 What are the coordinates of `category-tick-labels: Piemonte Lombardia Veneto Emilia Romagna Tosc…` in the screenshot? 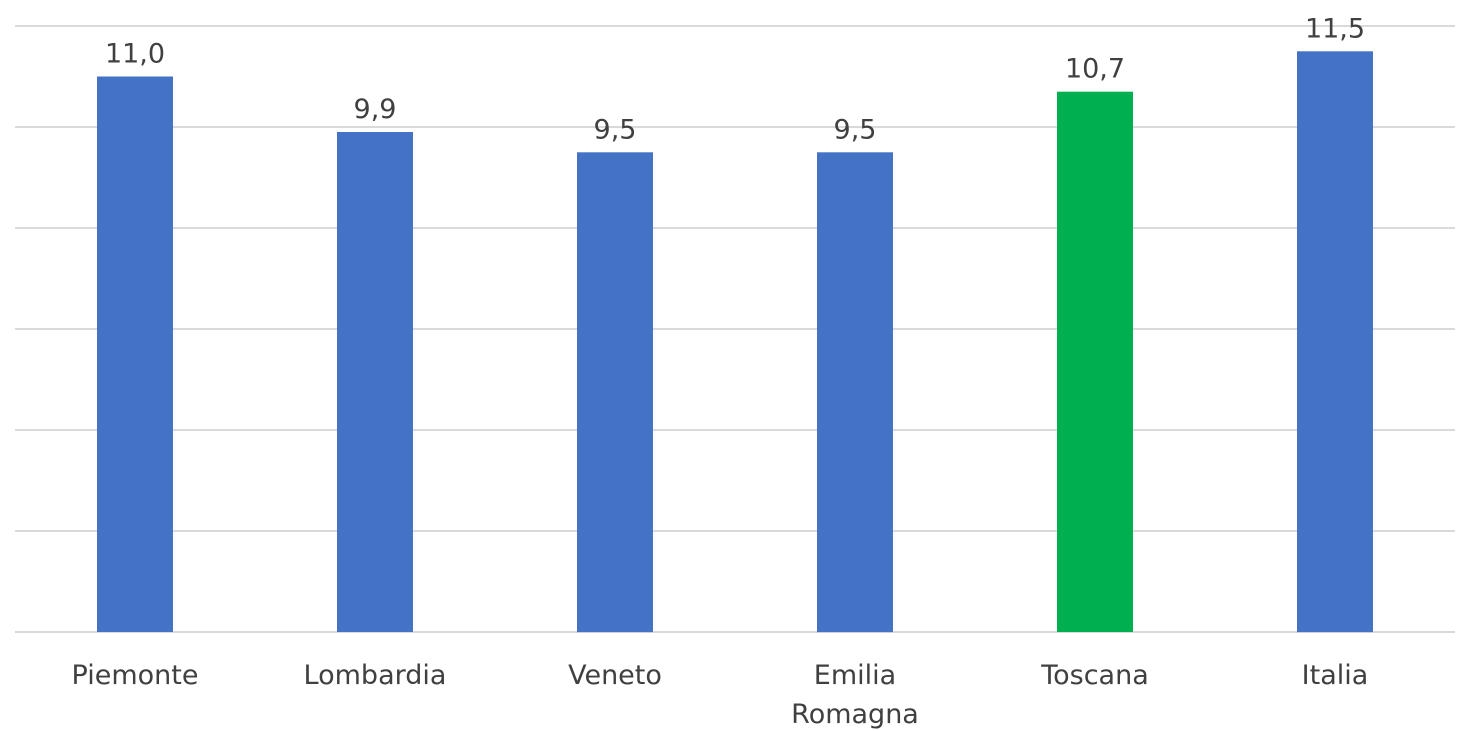 It's located at (720, 695).